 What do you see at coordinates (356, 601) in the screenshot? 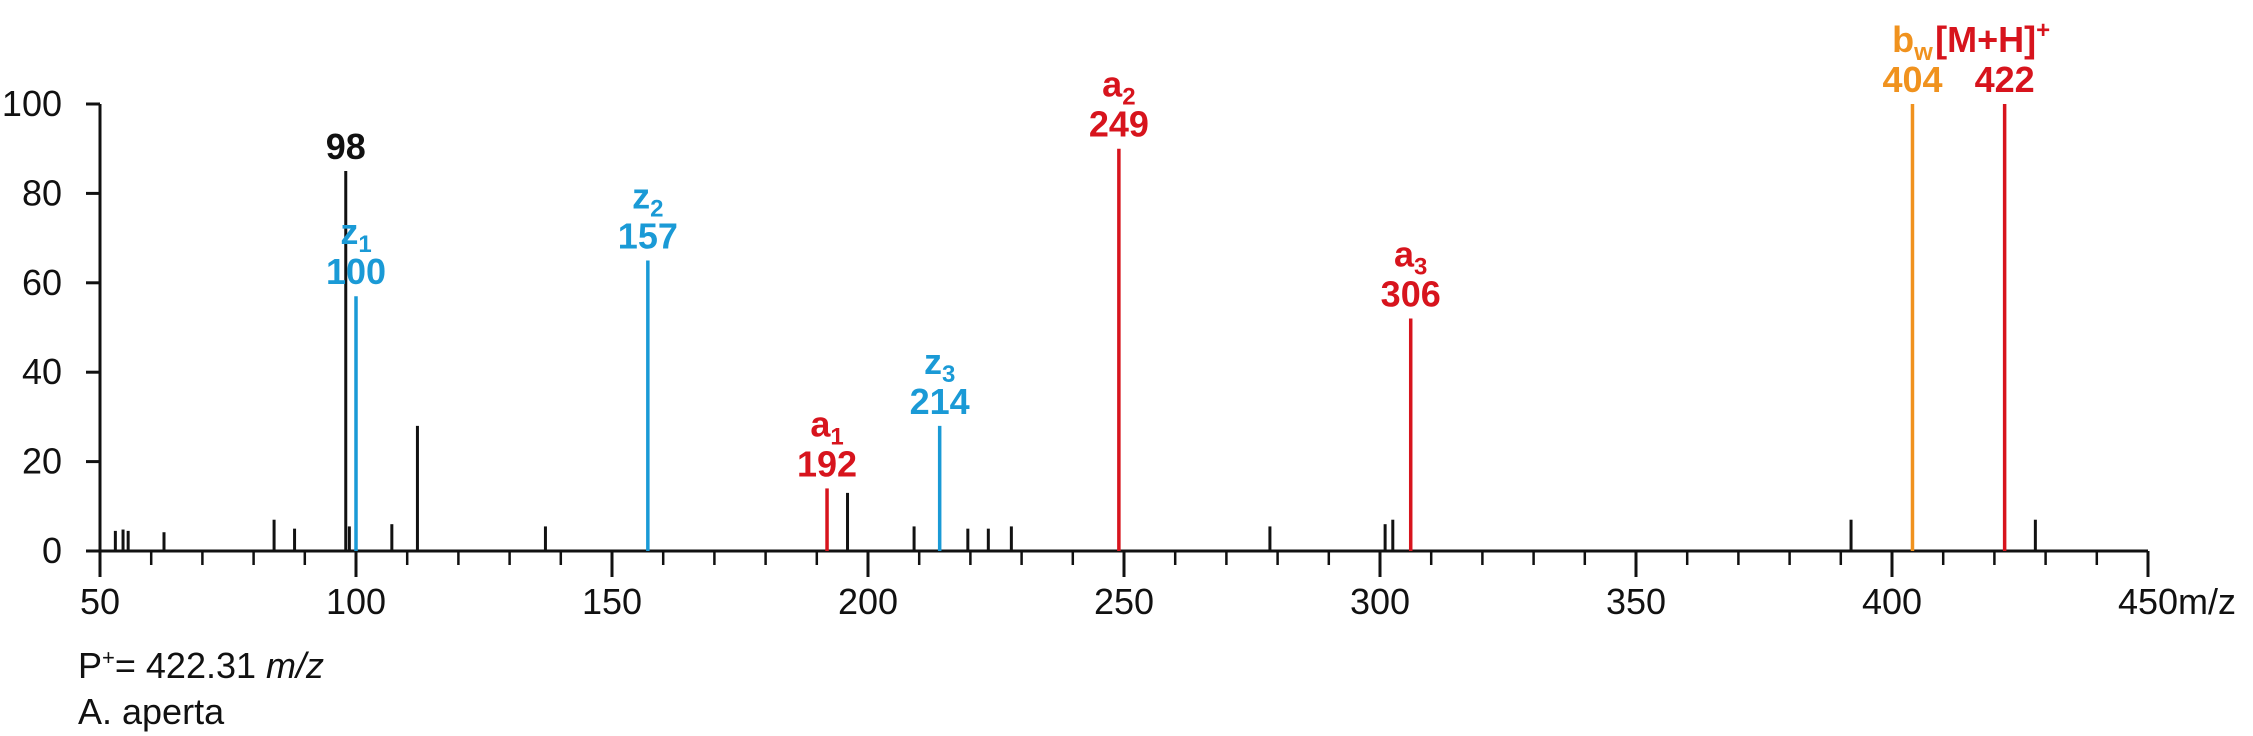
I see `x-tick-label: 100` at bounding box center [356, 601].